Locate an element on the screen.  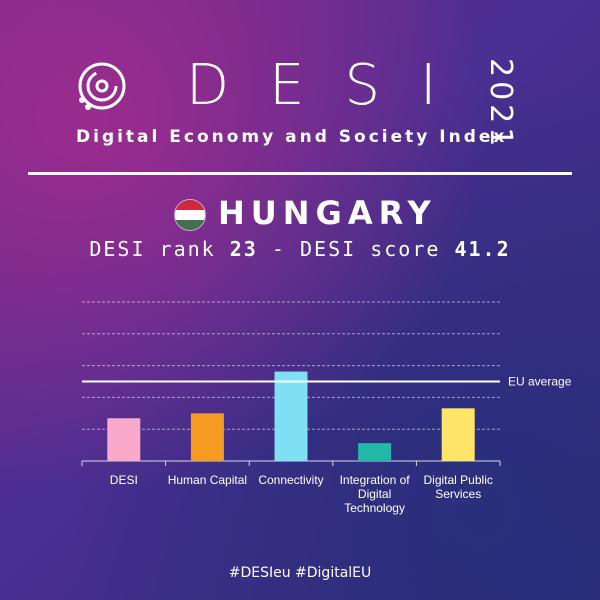
flag-stripe-green is located at coordinates (190, 225).